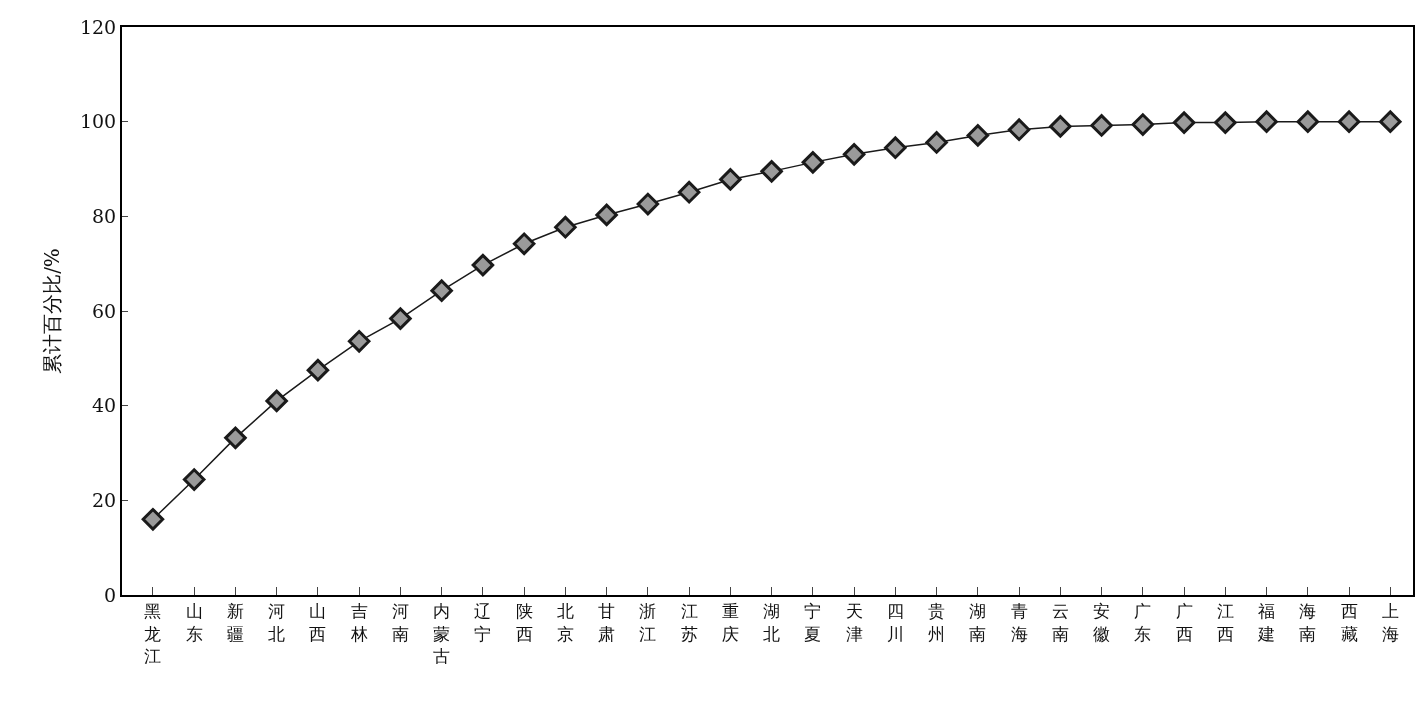 This screenshot has width=1427, height=705. Describe the element at coordinates (235, 622) in the screenshot. I see `x-tick-label: 新疆` at that location.